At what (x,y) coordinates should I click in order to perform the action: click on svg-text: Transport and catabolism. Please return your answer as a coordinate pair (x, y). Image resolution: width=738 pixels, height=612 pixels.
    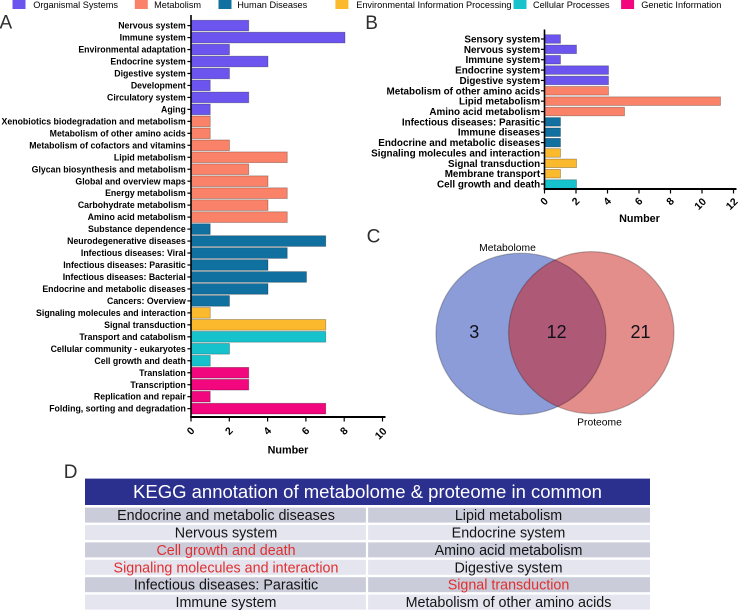
    Looking at the image, I should click on (132, 337).